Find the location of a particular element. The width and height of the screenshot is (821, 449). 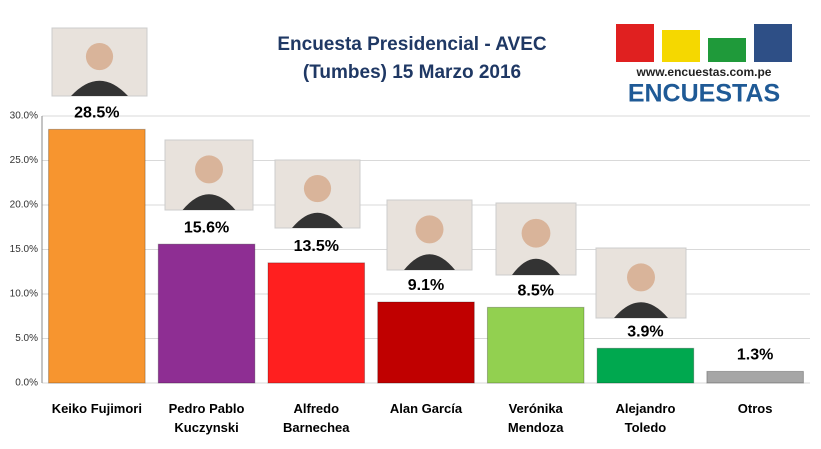

x-tick-label: Pedro Pablo Kuczynski is located at coordinates (206, 418).